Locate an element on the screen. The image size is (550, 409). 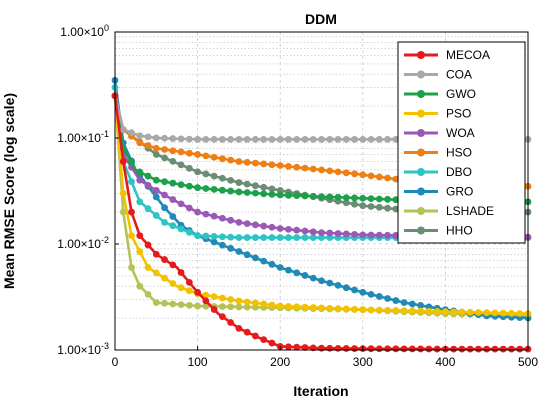
legend-label-hho: HHO is located at coordinates (459, 231).